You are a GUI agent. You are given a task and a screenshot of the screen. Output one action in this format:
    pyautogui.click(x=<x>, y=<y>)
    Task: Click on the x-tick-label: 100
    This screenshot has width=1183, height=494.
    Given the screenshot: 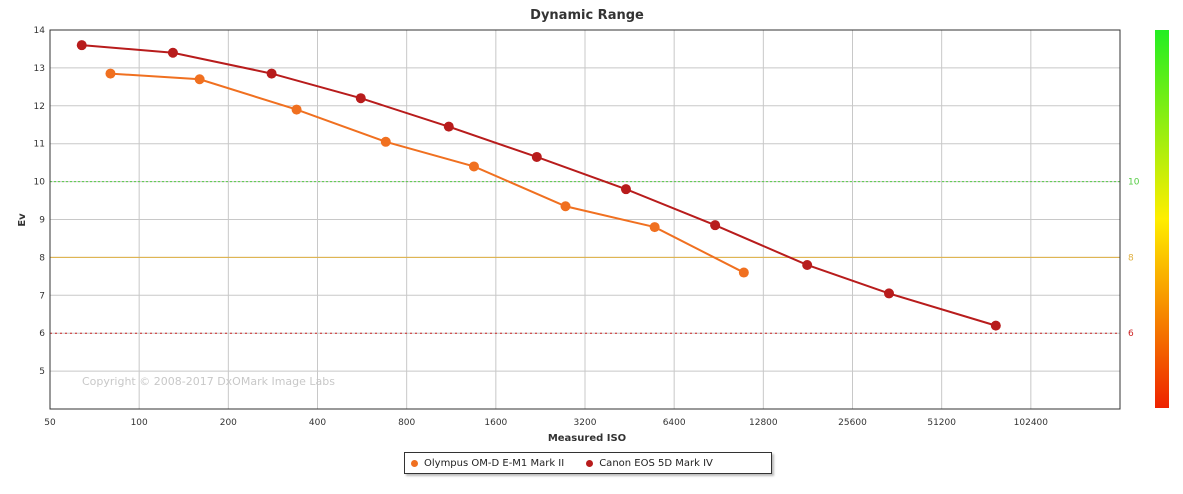 What is the action you would take?
    pyautogui.click(x=139, y=423)
    